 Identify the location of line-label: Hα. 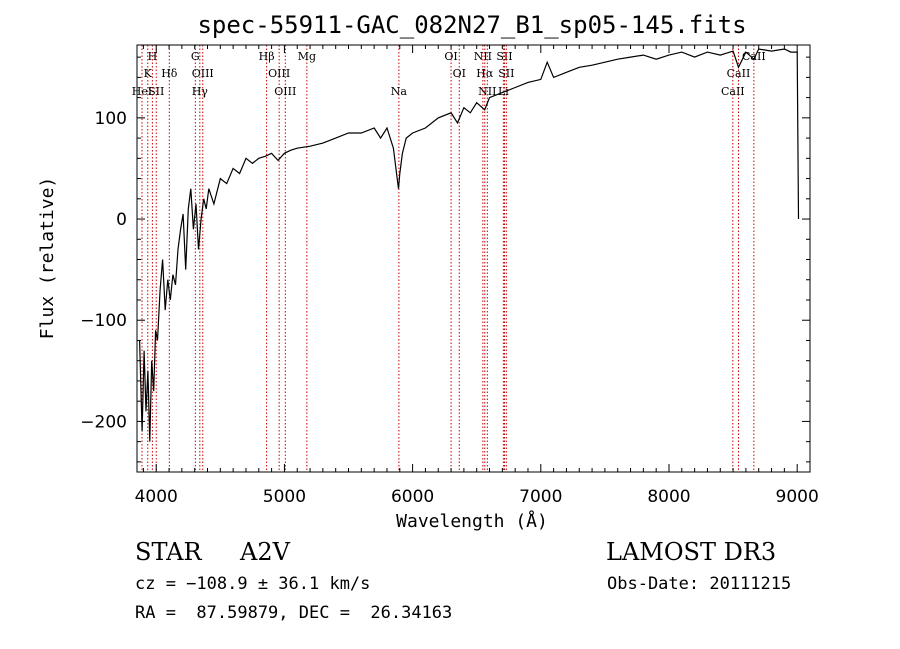
(485, 73).